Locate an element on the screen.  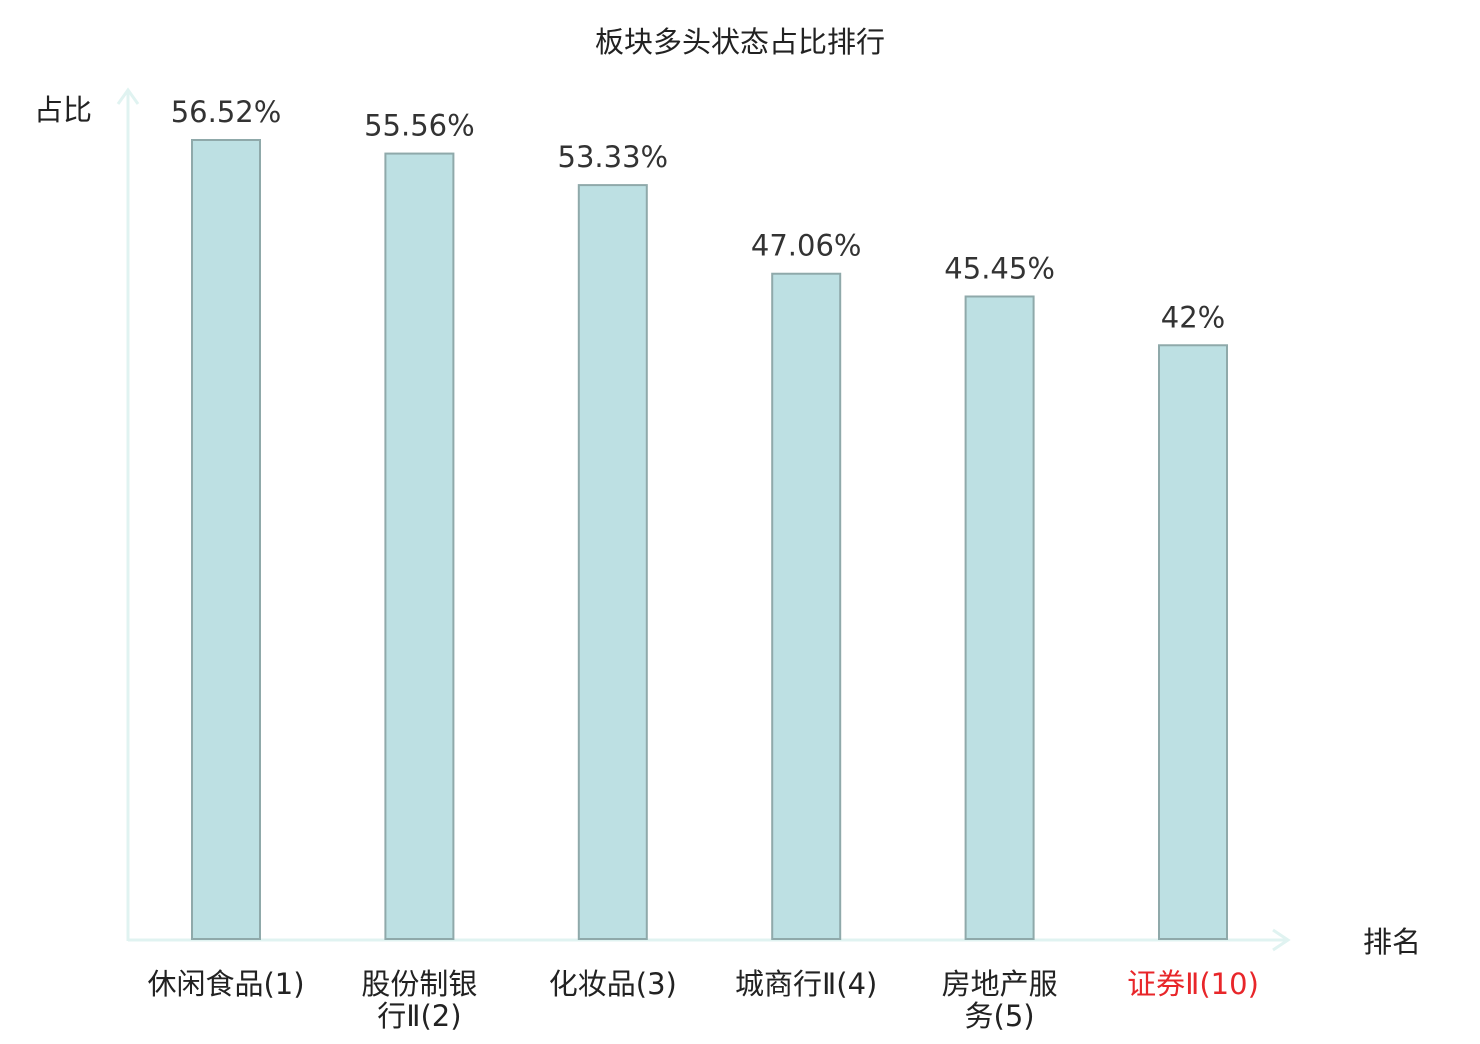
data-label: 45.45% is located at coordinates (999, 268).